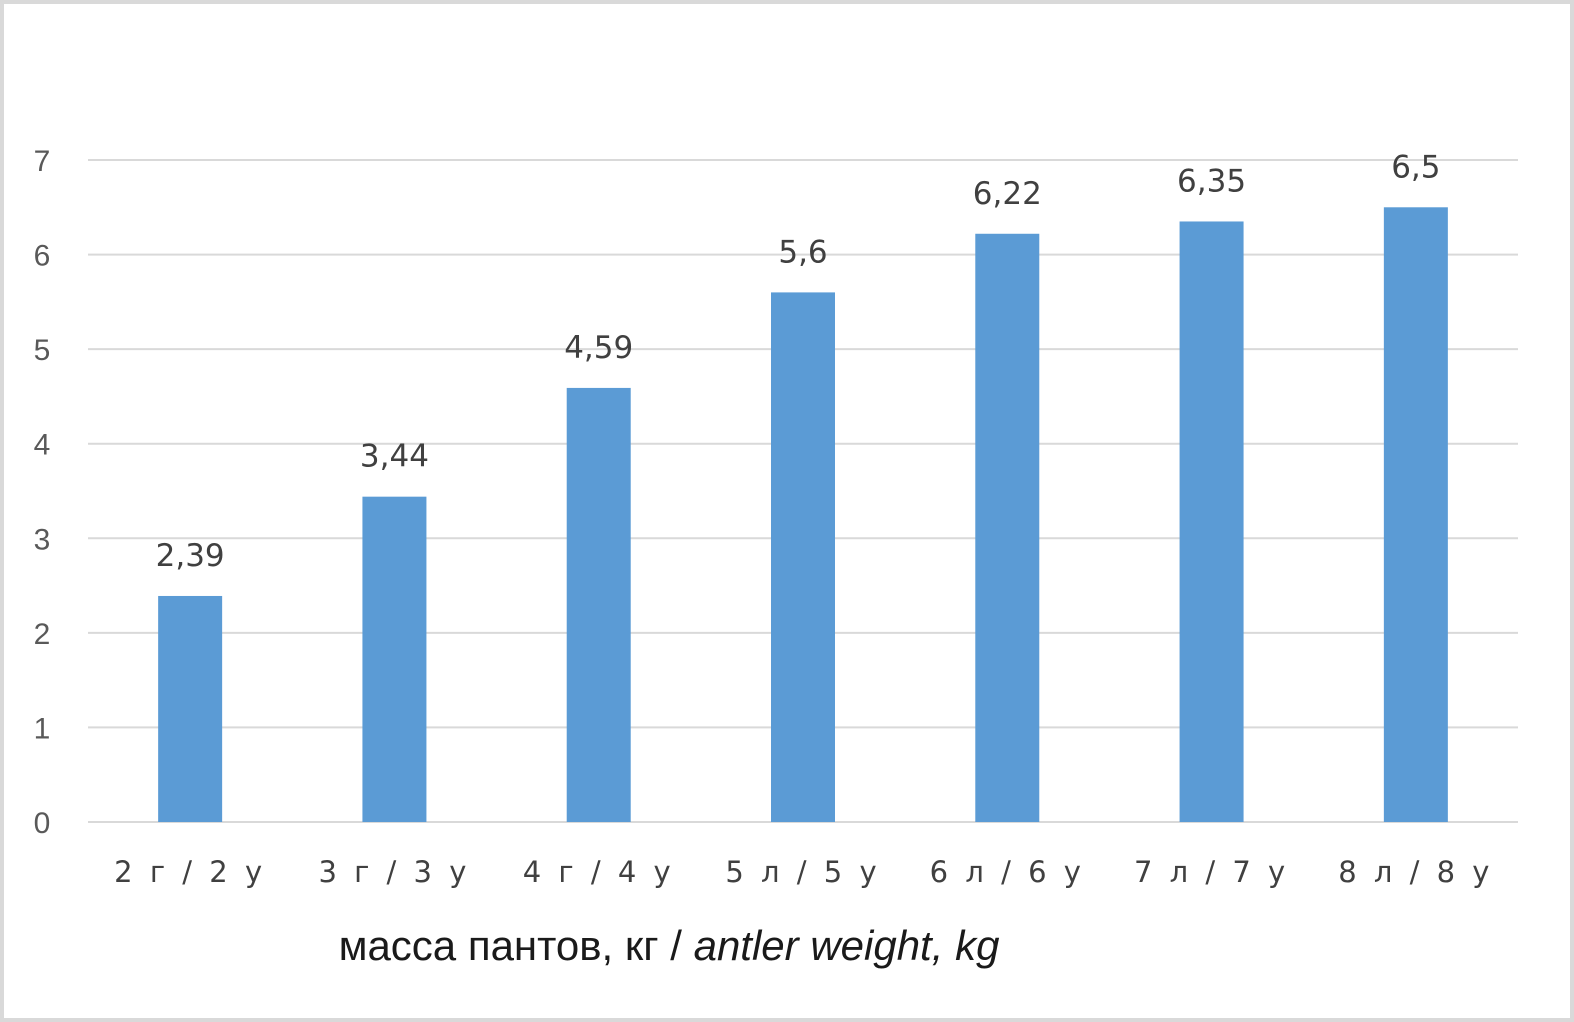 The height and width of the screenshot is (1022, 1574). Describe the element at coordinates (394, 457) in the screenshot. I see `data-label: 3,44` at that location.